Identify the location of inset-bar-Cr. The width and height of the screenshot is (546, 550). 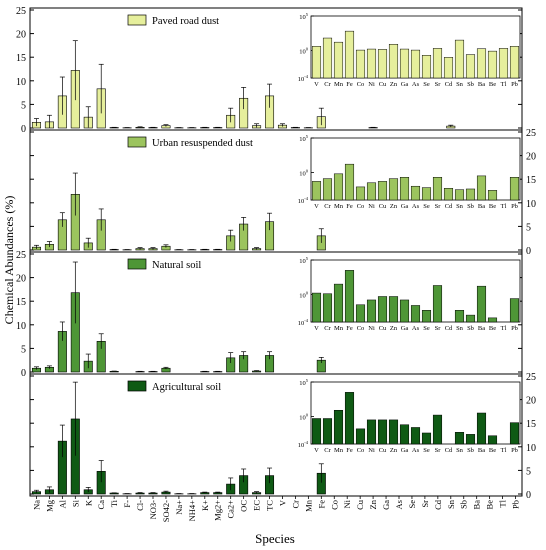
(327, 308).